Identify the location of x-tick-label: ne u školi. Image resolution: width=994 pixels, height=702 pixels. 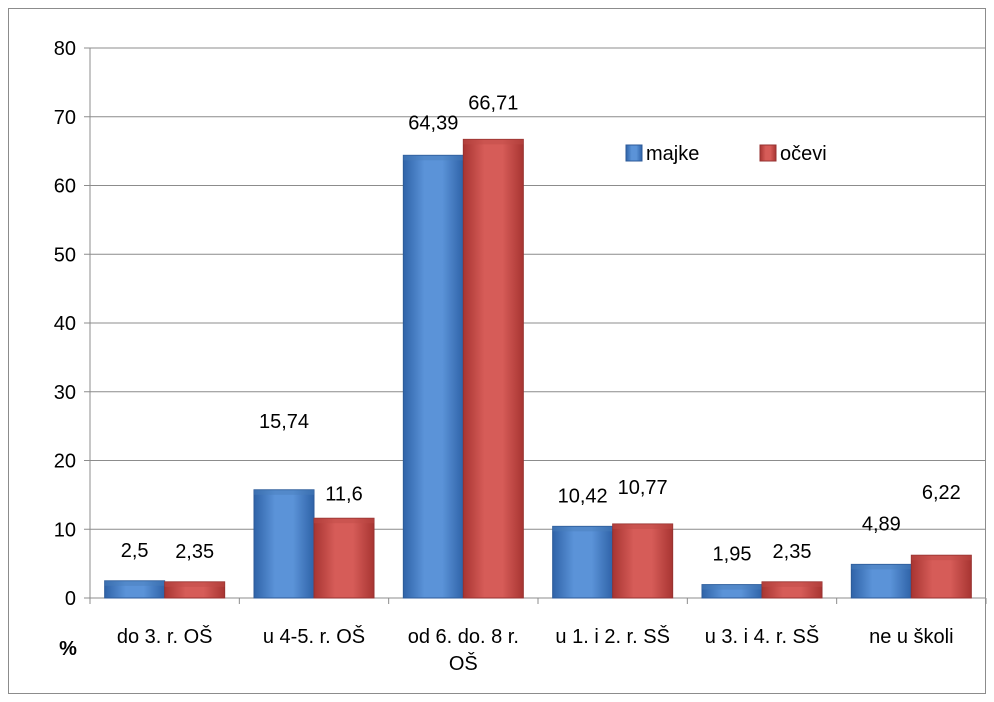
(911, 637).